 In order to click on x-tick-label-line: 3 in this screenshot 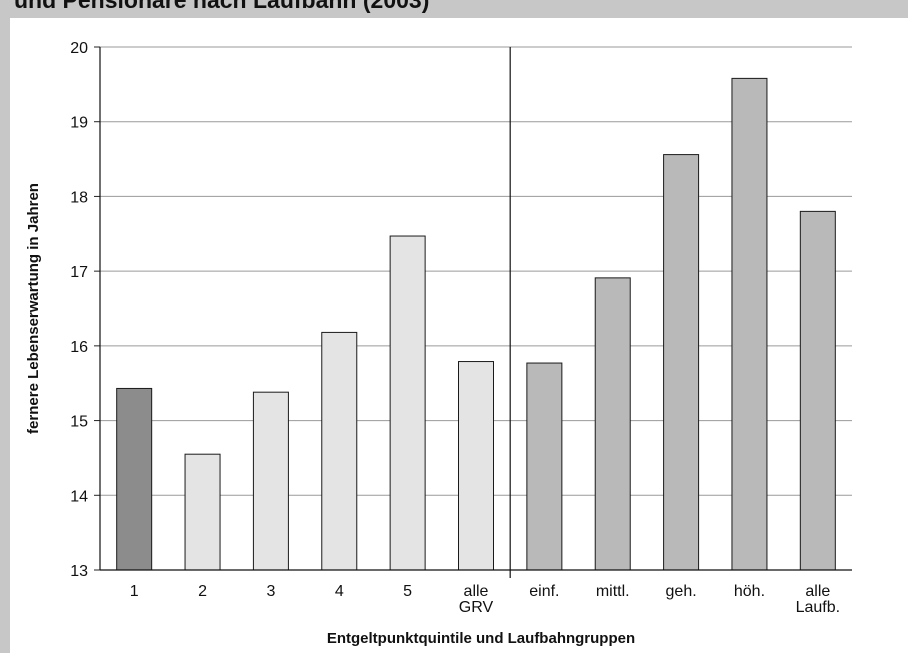, I will do `click(270, 591)`.